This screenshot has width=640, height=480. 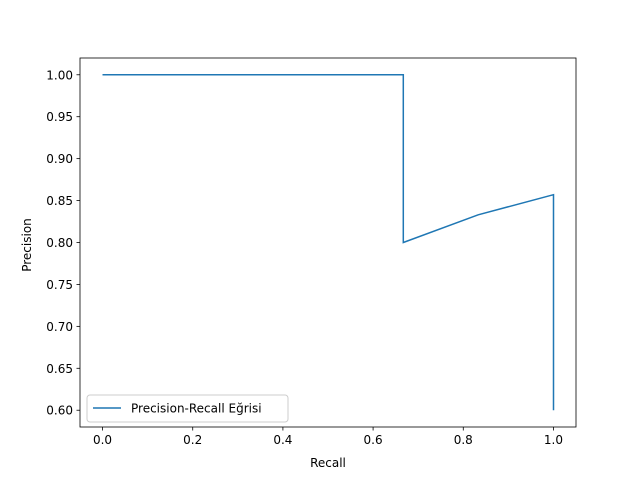 What do you see at coordinates (59, 159) in the screenshot?
I see `y-tick-label: 0.90` at bounding box center [59, 159].